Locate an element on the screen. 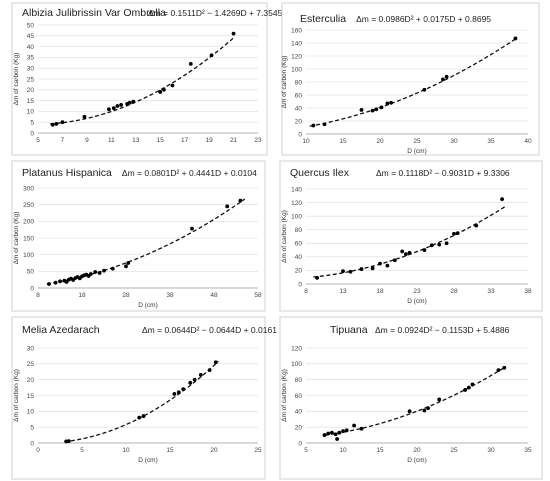  y-tick-label: 250 is located at coordinates (28, 205).